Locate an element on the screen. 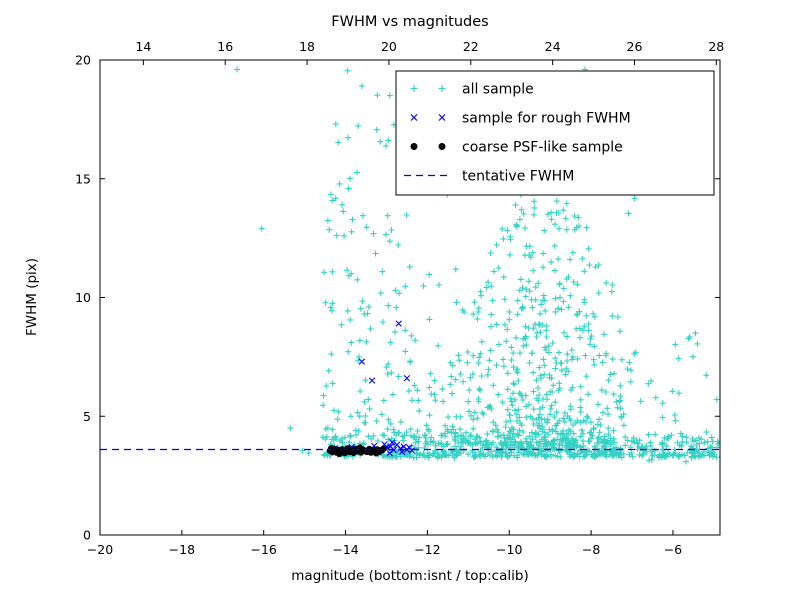 This screenshot has height=604, width=800. tick-label-top: 14 is located at coordinates (143, 46).